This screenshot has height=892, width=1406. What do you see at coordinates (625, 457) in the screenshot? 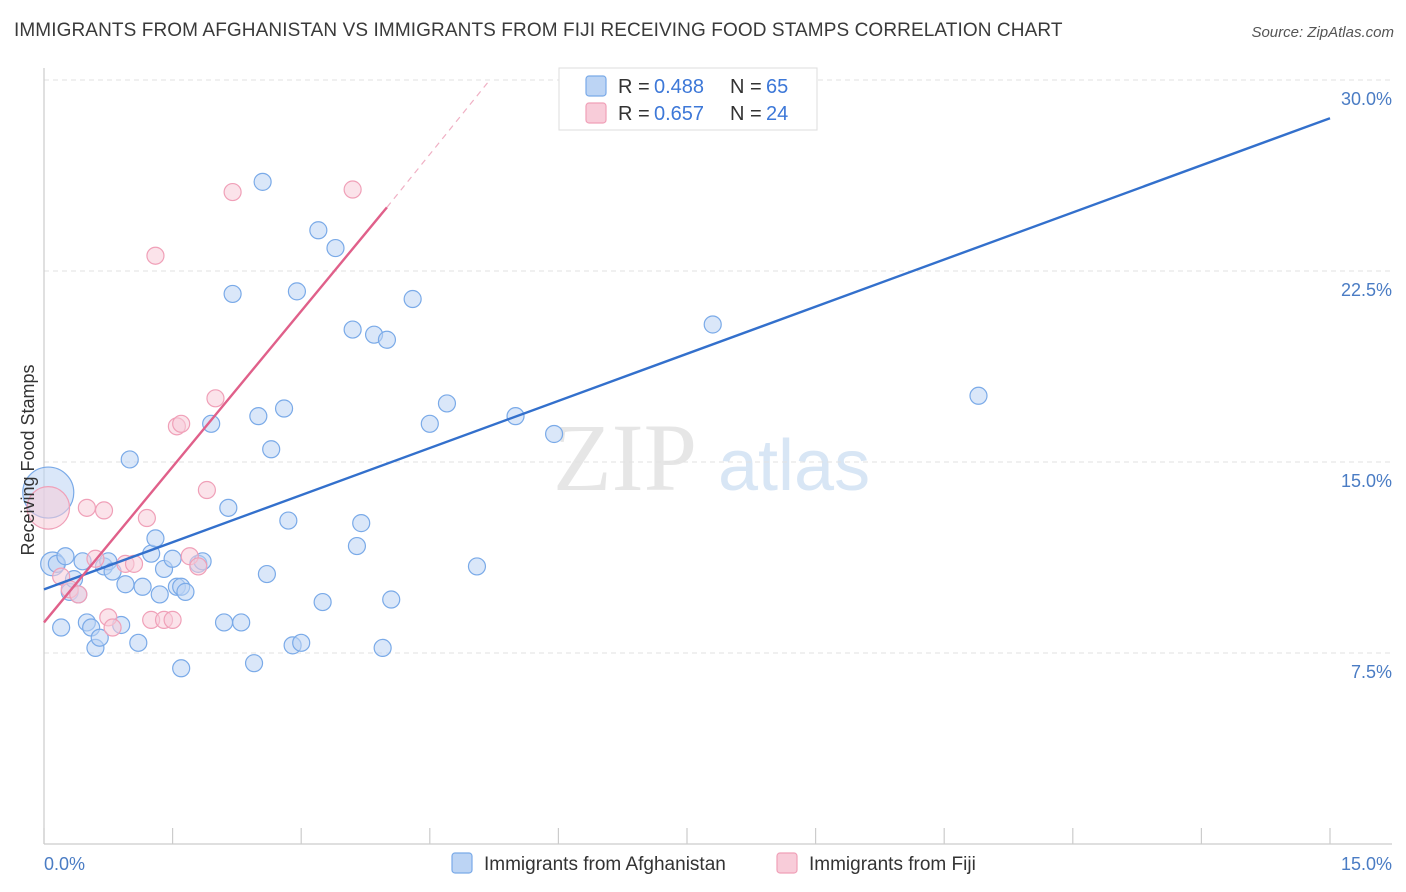
I see `watermark-zip: ZIP` at bounding box center [625, 457].